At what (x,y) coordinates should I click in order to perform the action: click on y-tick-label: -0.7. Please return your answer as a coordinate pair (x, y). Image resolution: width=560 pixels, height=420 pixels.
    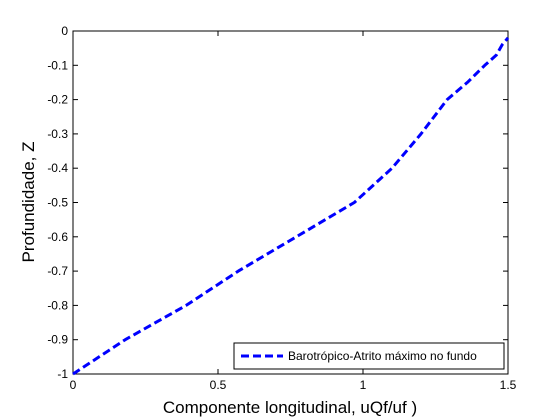
    Looking at the image, I should click on (57, 271).